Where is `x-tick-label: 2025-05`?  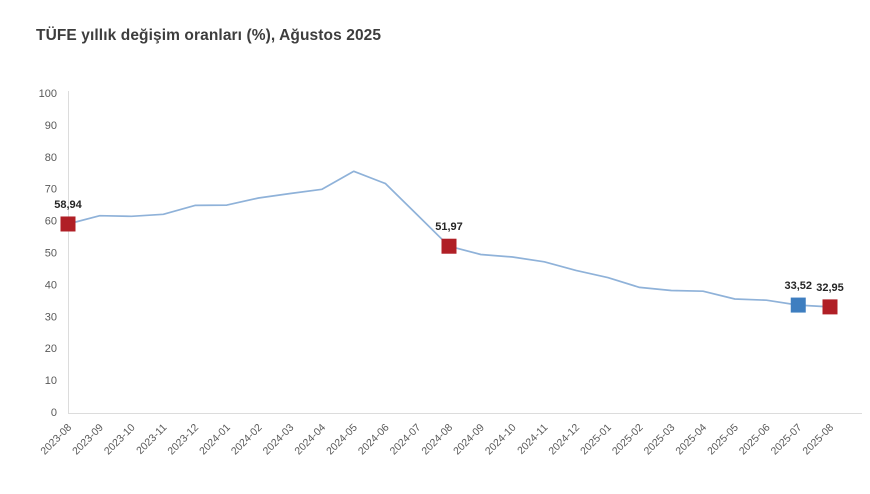 x-tick-label: 2025-05 is located at coordinates (723, 440).